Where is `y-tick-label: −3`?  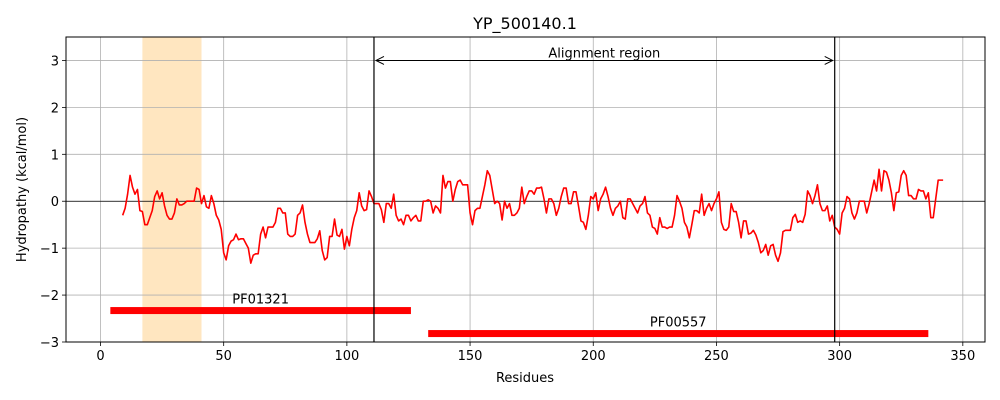
y-tick-label: −3 is located at coordinates (49, 343).